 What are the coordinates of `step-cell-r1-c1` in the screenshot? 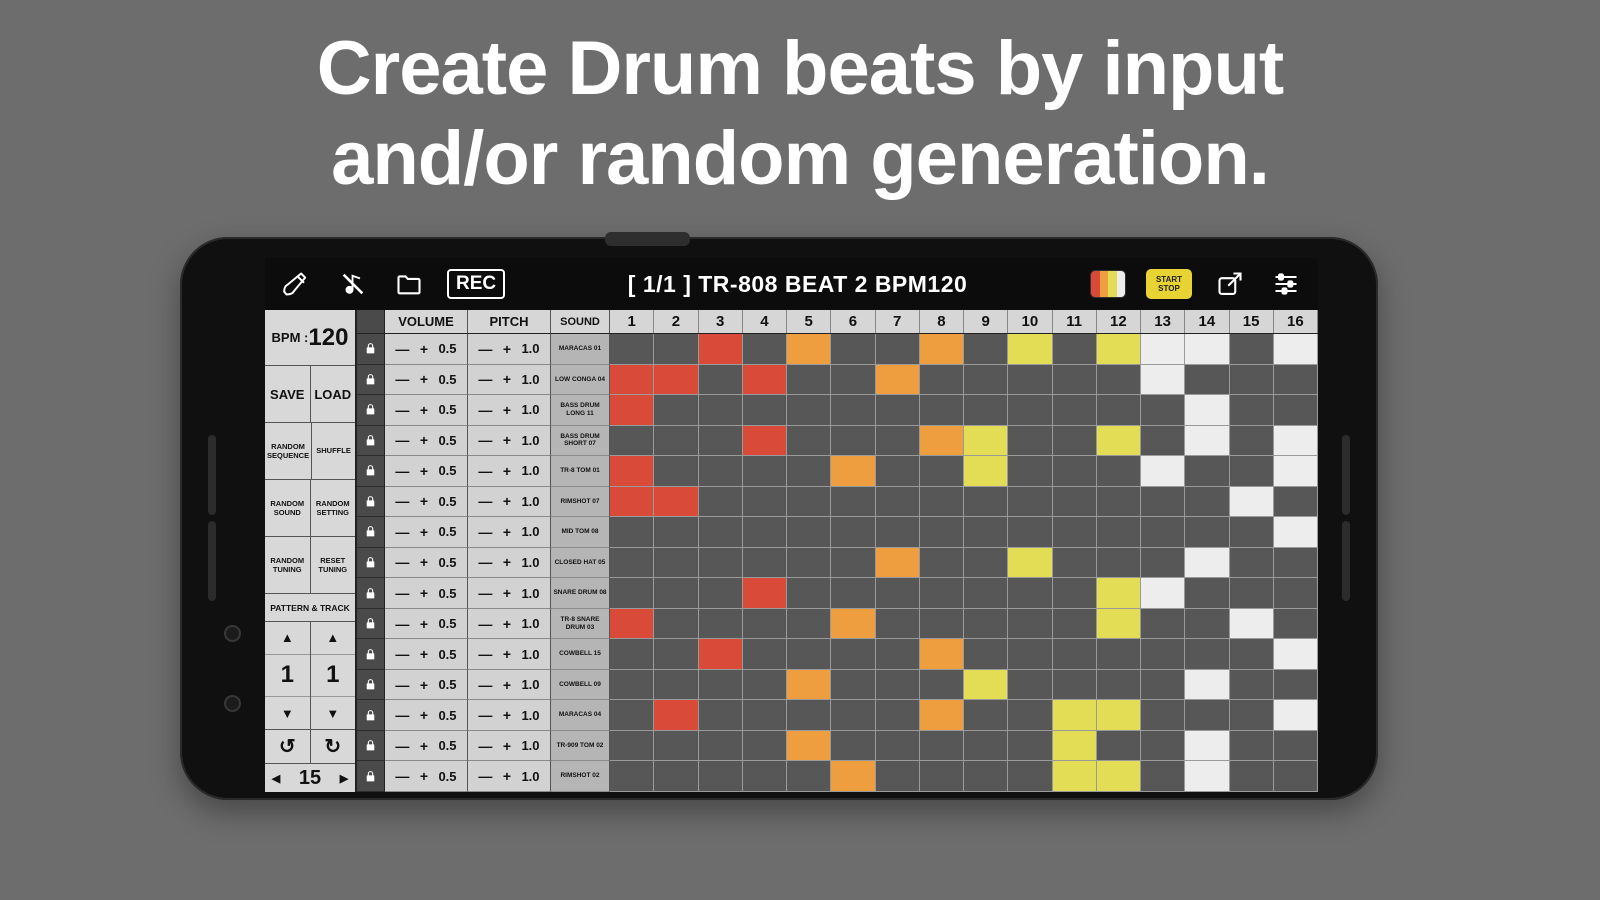 It's located at (632, 349).